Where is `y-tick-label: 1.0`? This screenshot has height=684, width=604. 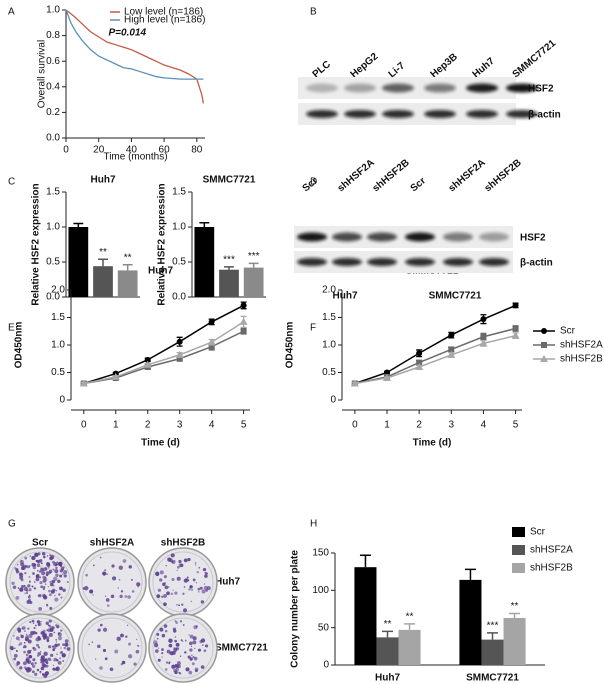 y-tick-label: 1.0 is located at coordinates (329, 345).